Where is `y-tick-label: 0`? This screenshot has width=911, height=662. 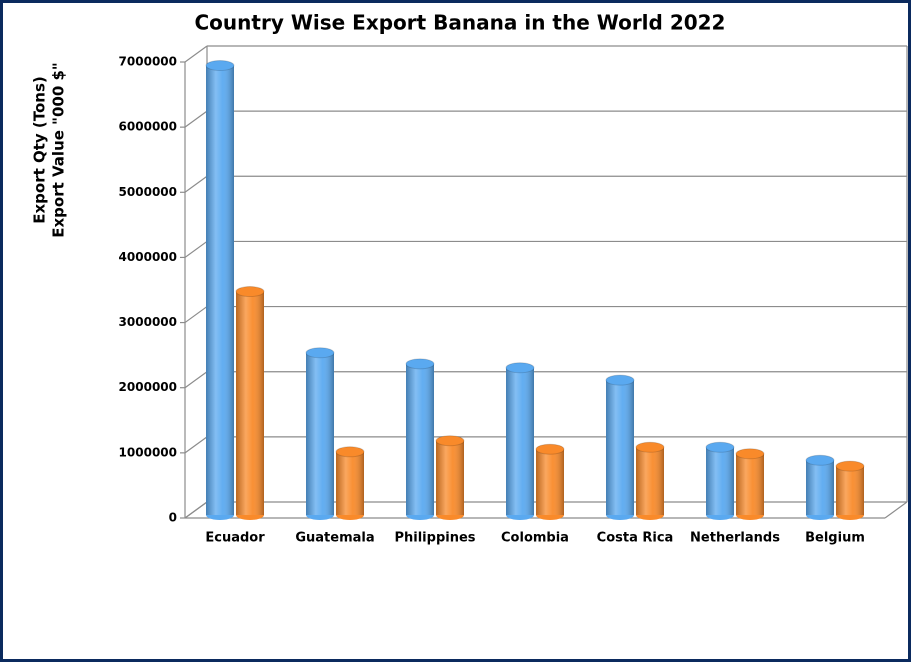 y-tick-label: 0 is located at coordinates (173, 518).